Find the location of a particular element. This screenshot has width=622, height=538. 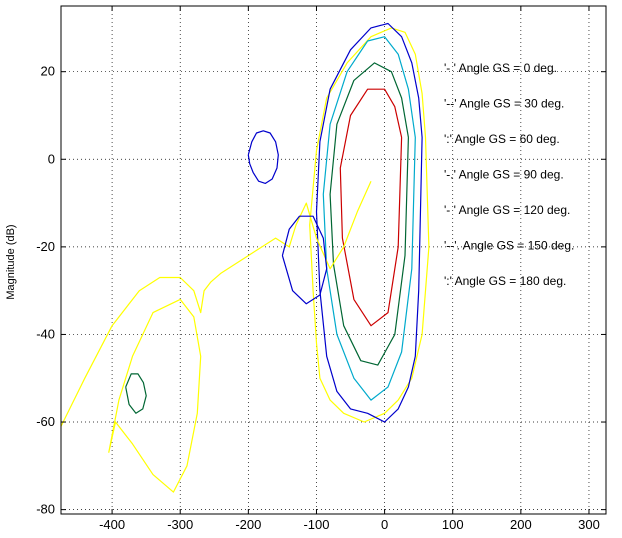

x-tick-label: -300 is located at coordinates (180, 524).